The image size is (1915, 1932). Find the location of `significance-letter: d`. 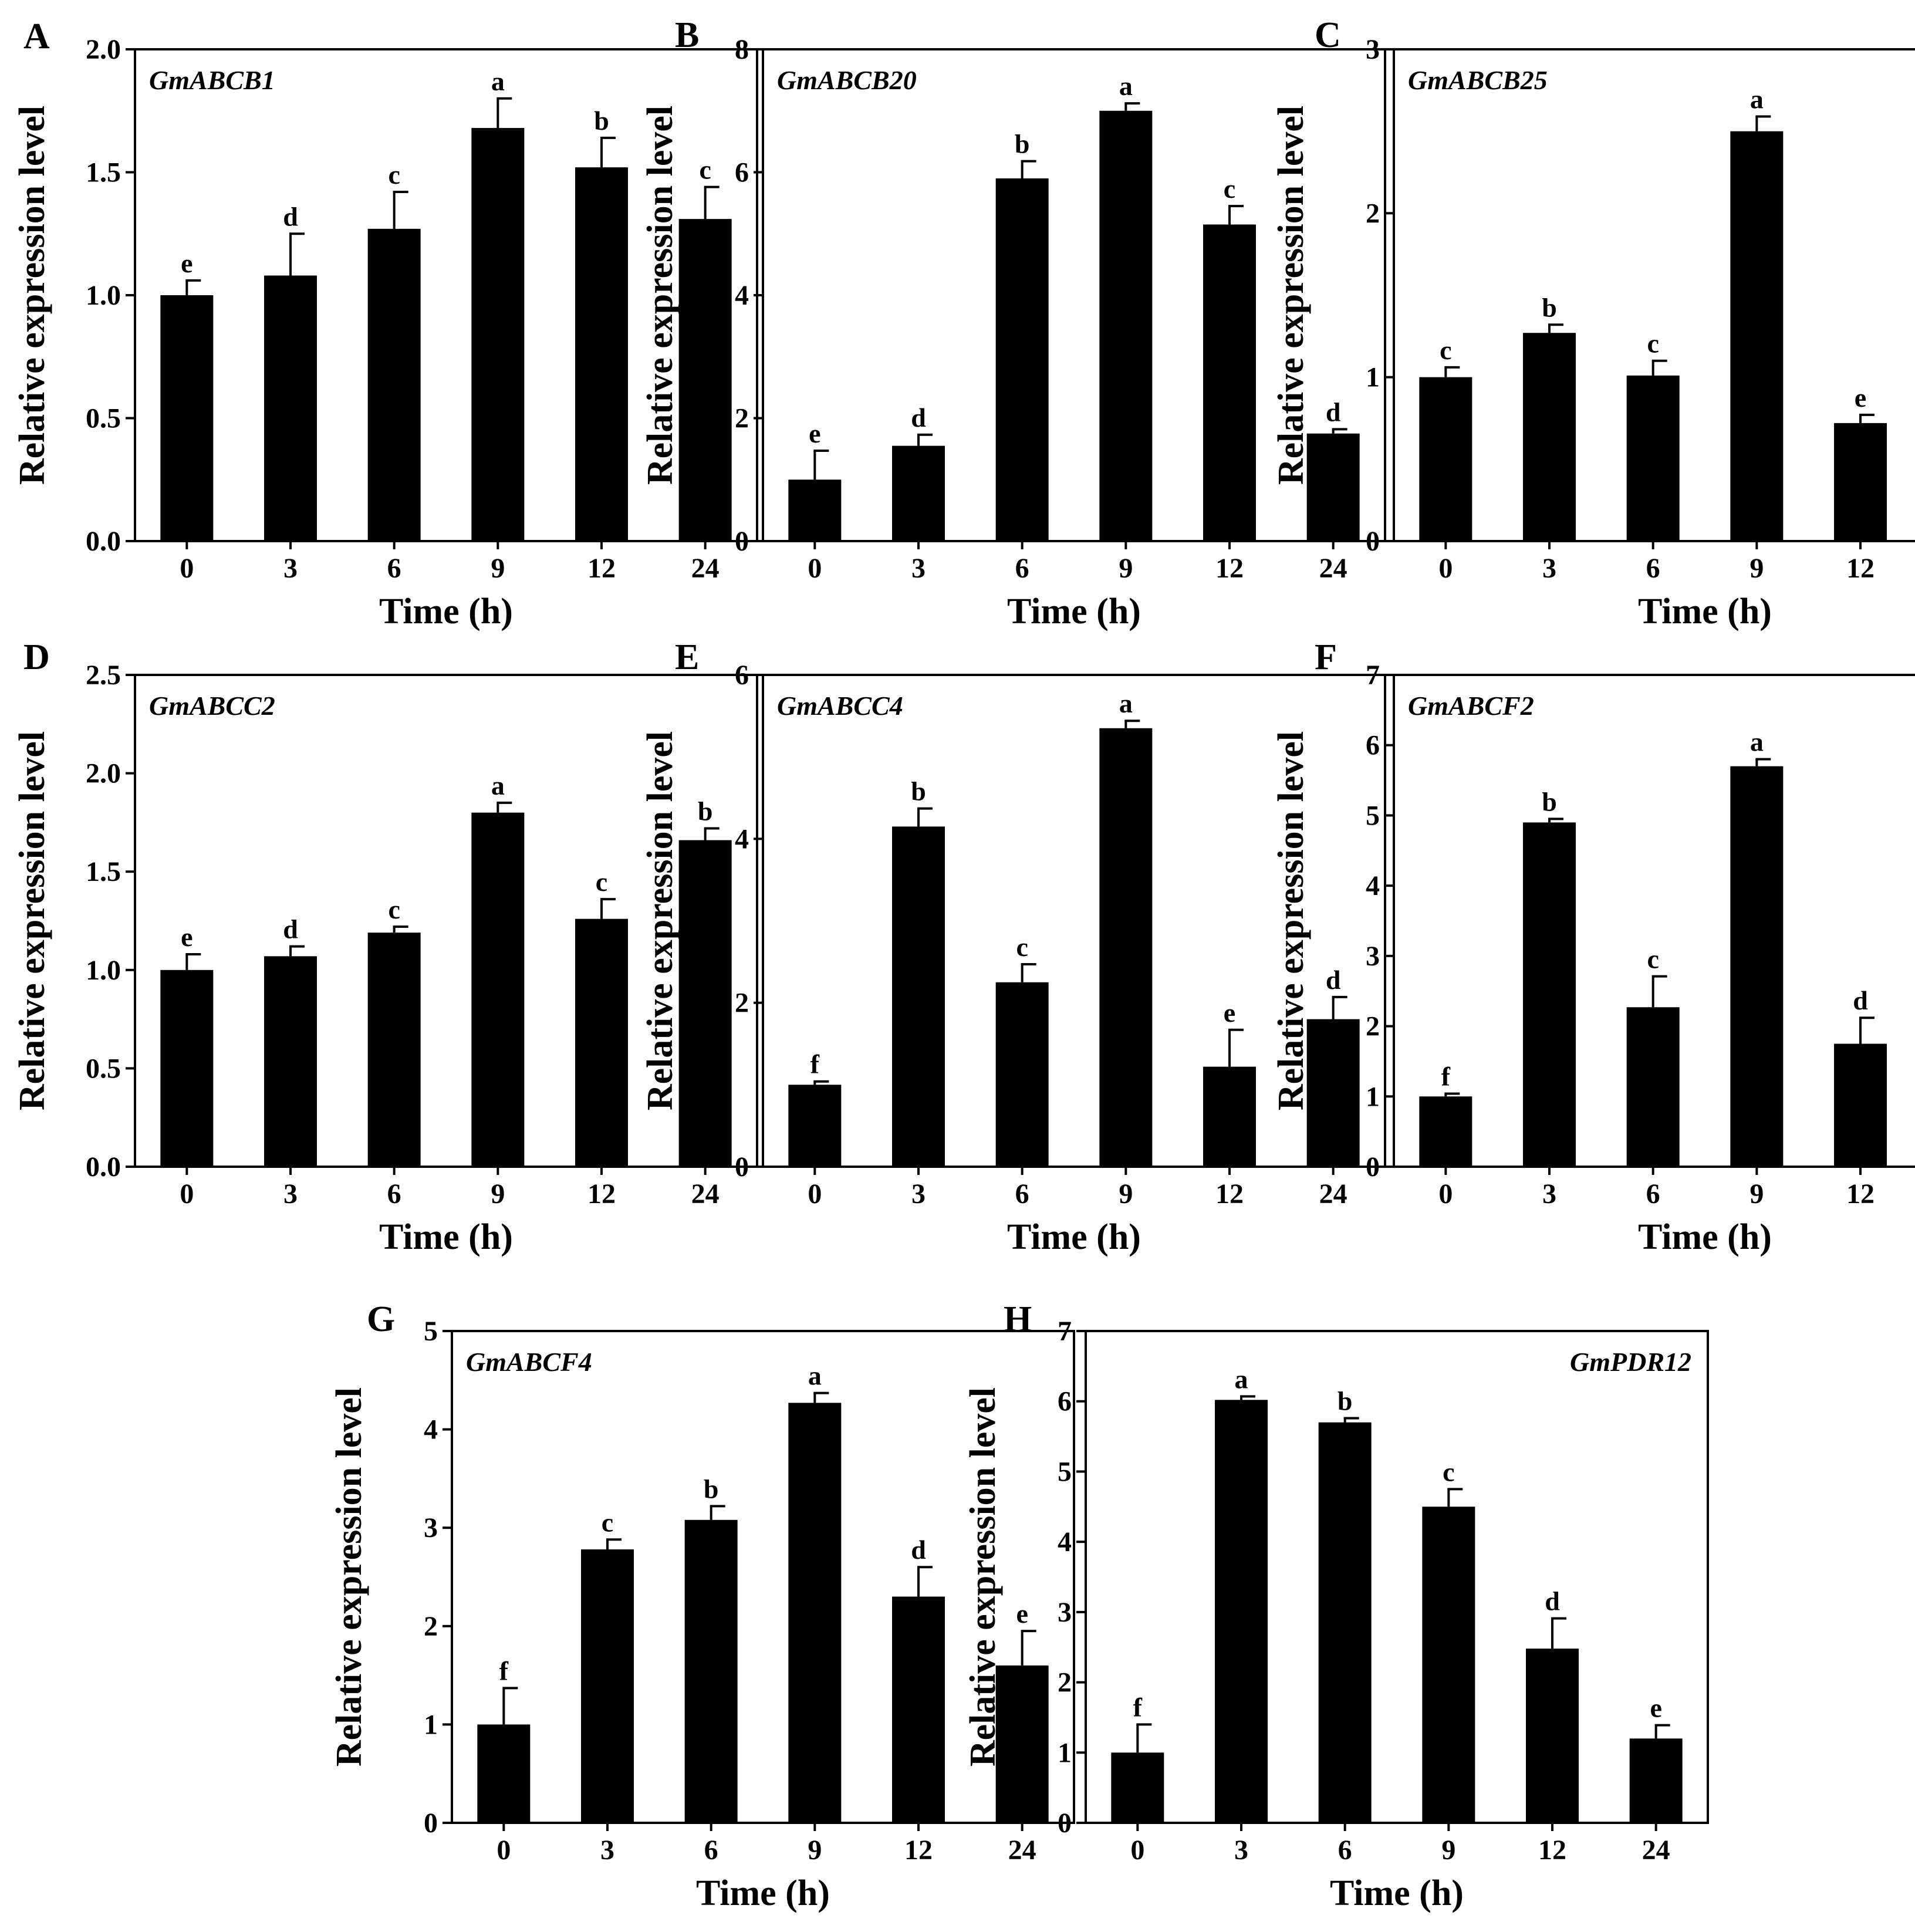

significance-letter: d is located at coordinates (1334, 412).